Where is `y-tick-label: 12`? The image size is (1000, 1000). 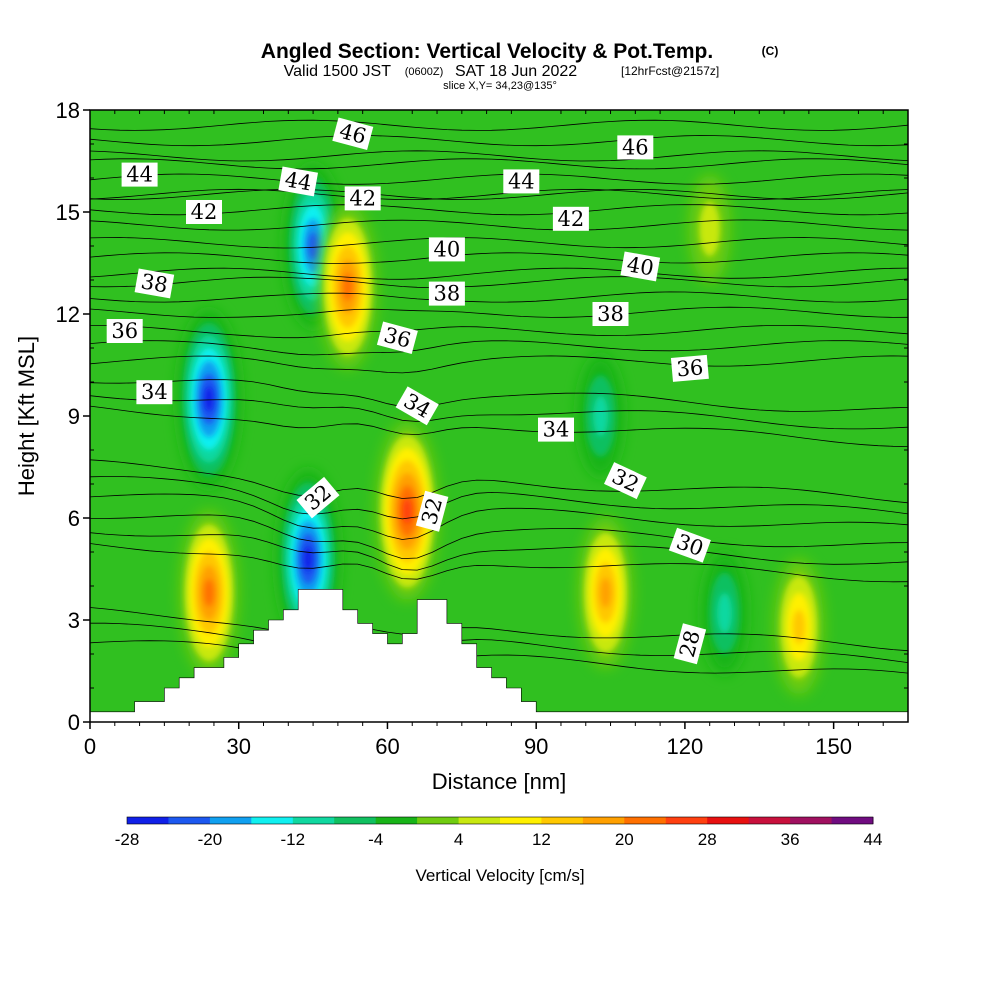
y-tick-label: 12 is located at coordinates (68, 314).